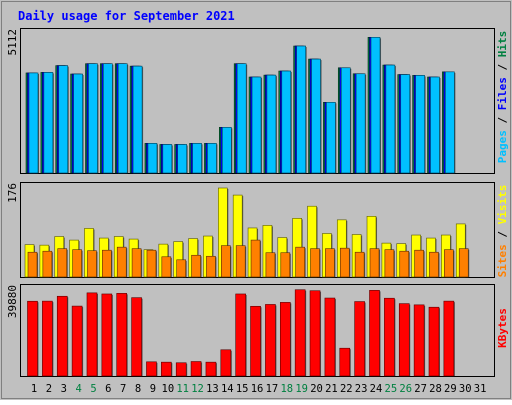  I want to click on panel-max-label: 39880, so click(12, 301).